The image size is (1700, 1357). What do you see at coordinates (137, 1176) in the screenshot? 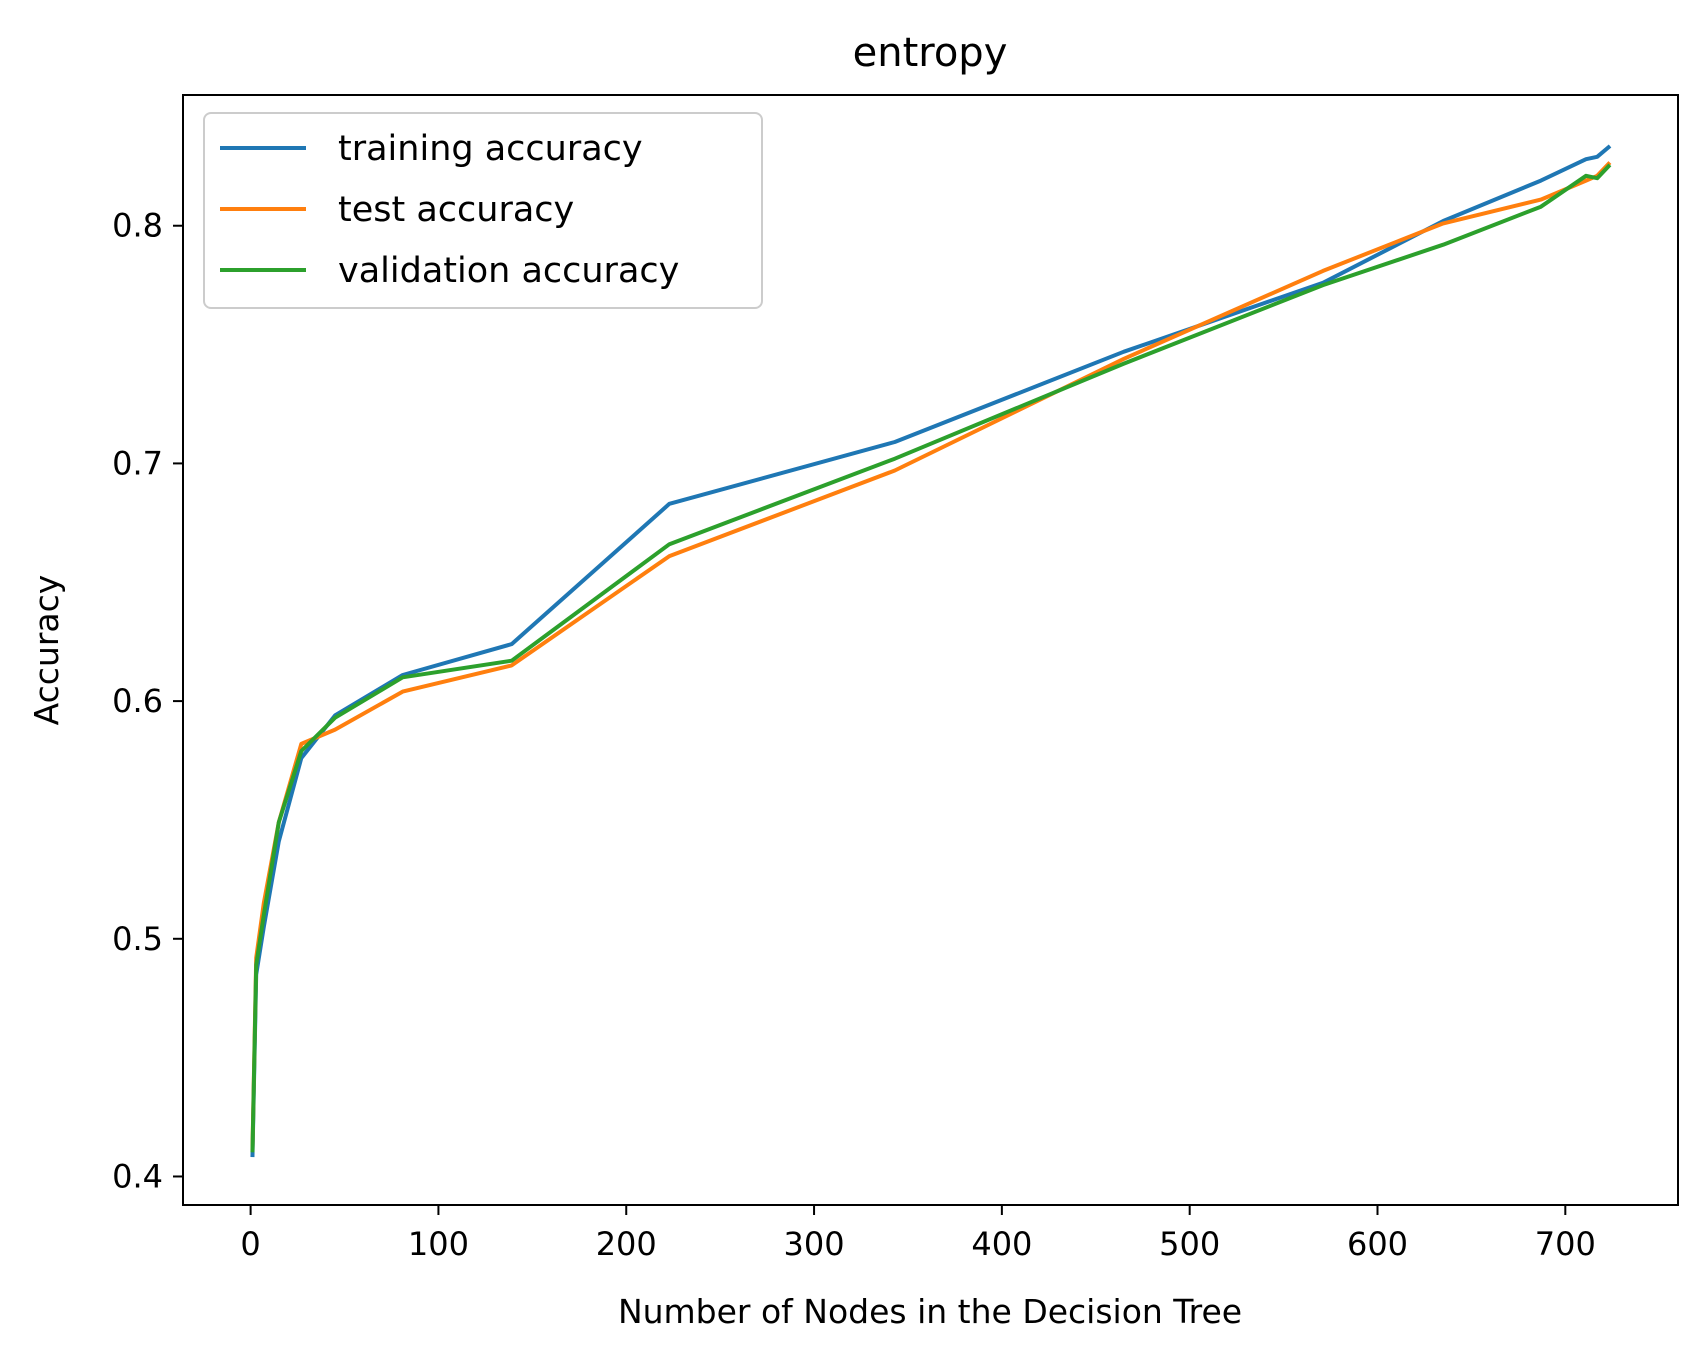
I see `y-tick-label: 0.4` at bounding box center [137, 1176].